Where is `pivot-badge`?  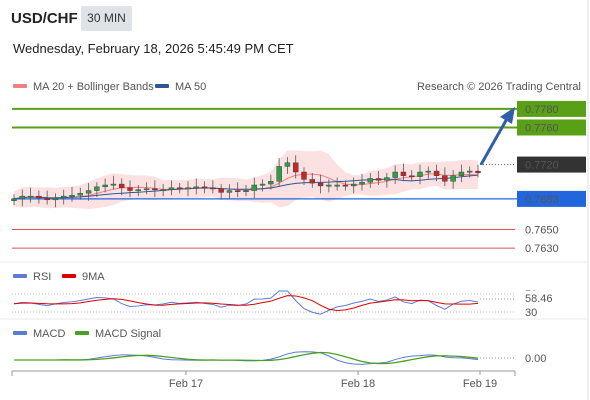
pivot-badge is located at coordinates (551, 198).